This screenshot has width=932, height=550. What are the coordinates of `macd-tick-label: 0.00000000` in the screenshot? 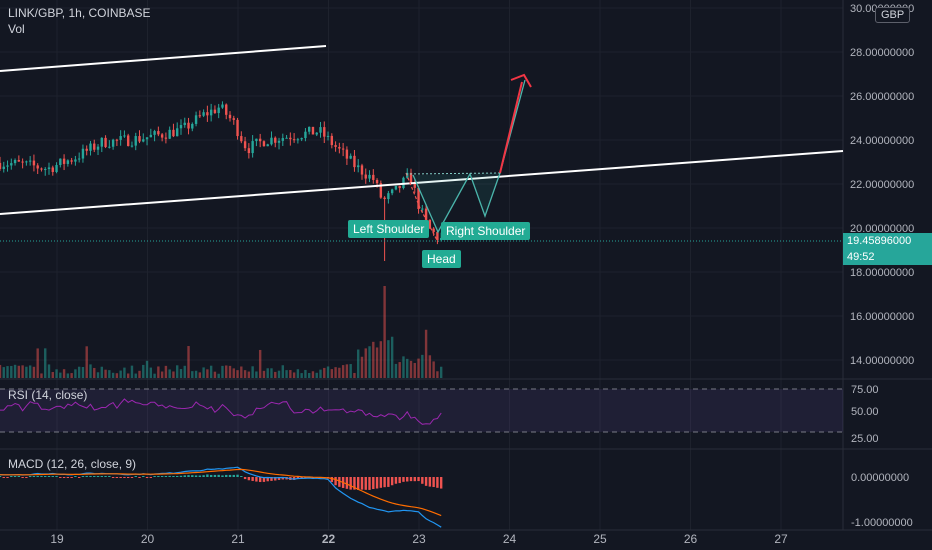 It's located at (880, 478).